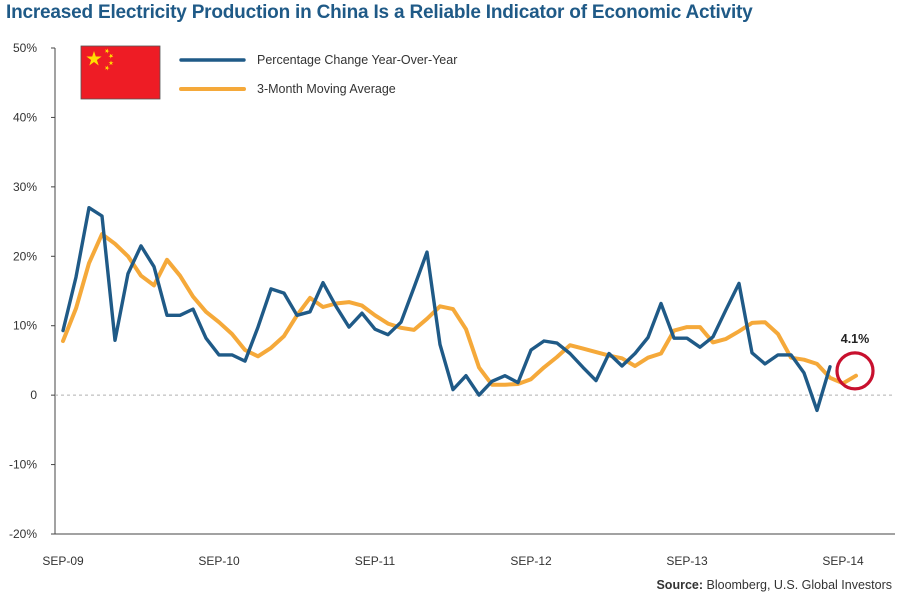 Image resolution: width=900 pixels, height=600 pixels. I want to click on x-tick-label: SEP-09, so click(63, 561).